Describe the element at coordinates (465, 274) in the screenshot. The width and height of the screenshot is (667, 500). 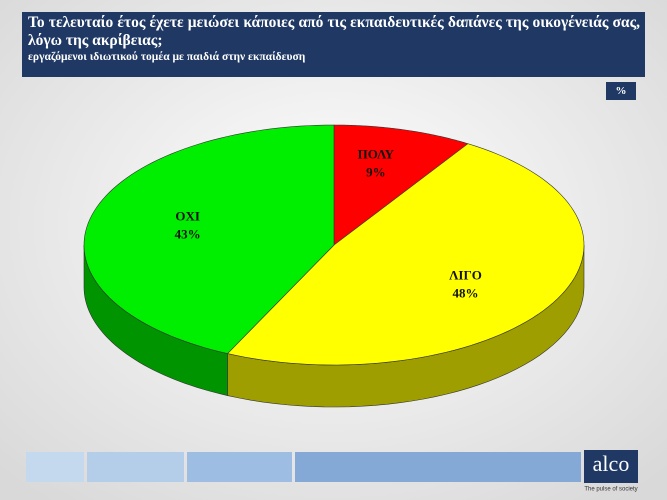
I see `slice-label: ΛΙΓΟ` at that location.